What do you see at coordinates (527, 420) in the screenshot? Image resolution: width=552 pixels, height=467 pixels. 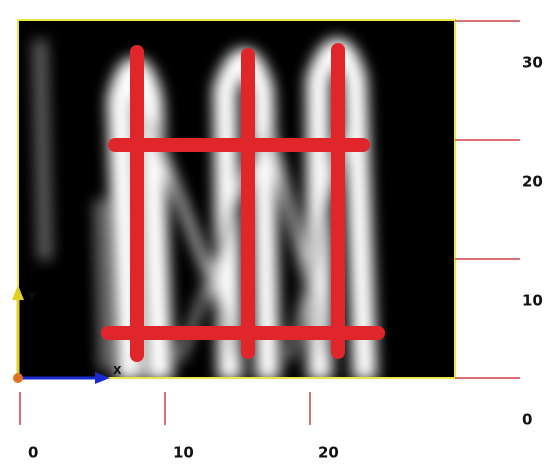 I see `y-tick-label: 0` at bounding box center [527, 420].